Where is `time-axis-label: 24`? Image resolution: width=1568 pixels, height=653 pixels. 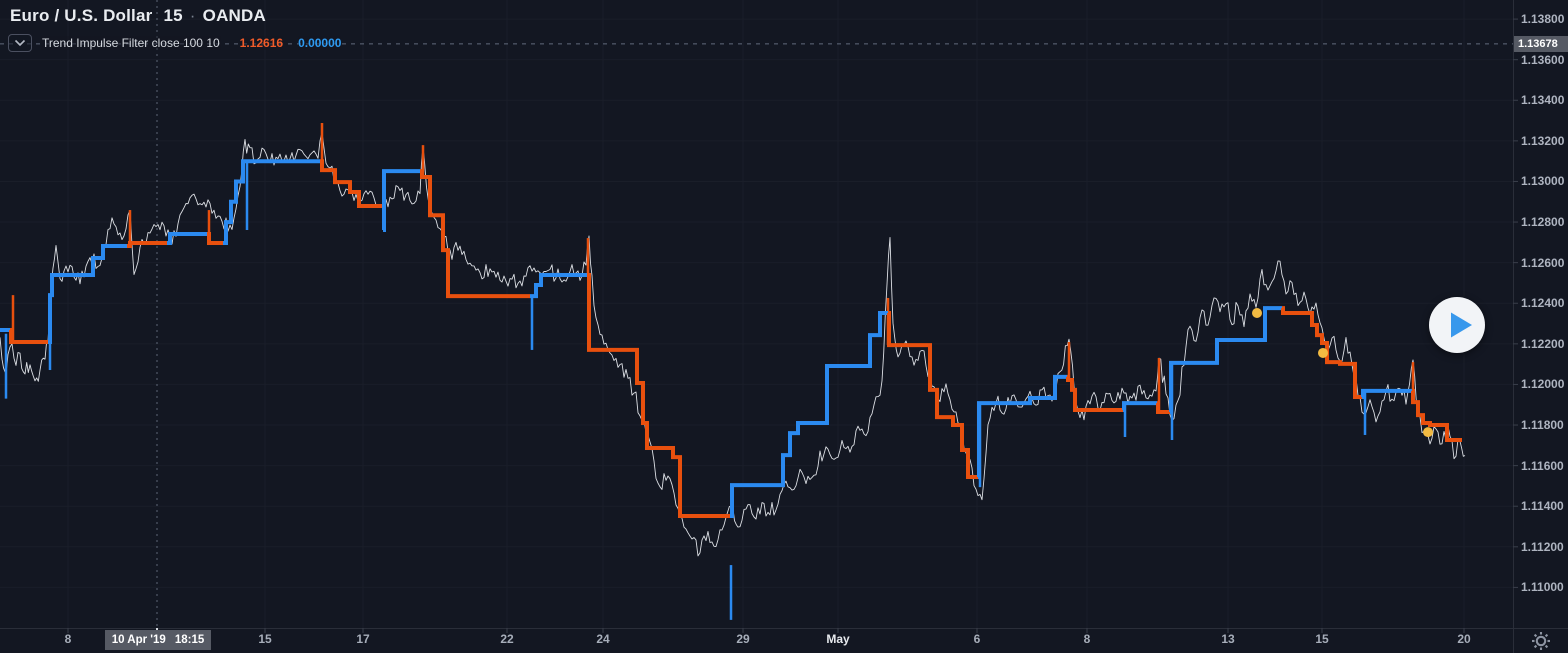
time-axis-label: 24 is located at coordinates (603, 639).